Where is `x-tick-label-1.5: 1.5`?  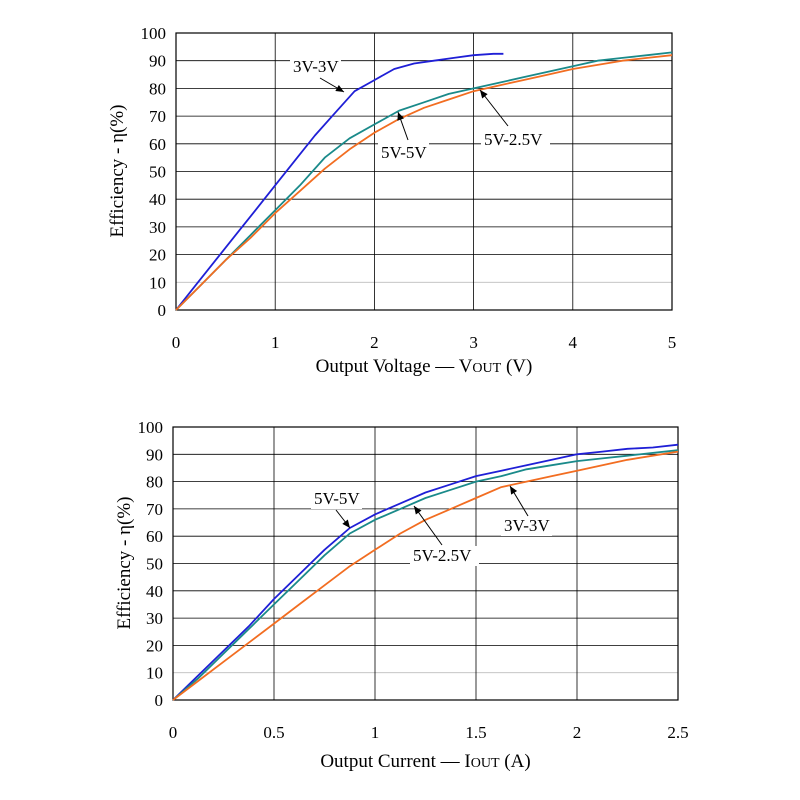 x-tick-label-1.5: 1.5 is located at coordinates (475, 732).